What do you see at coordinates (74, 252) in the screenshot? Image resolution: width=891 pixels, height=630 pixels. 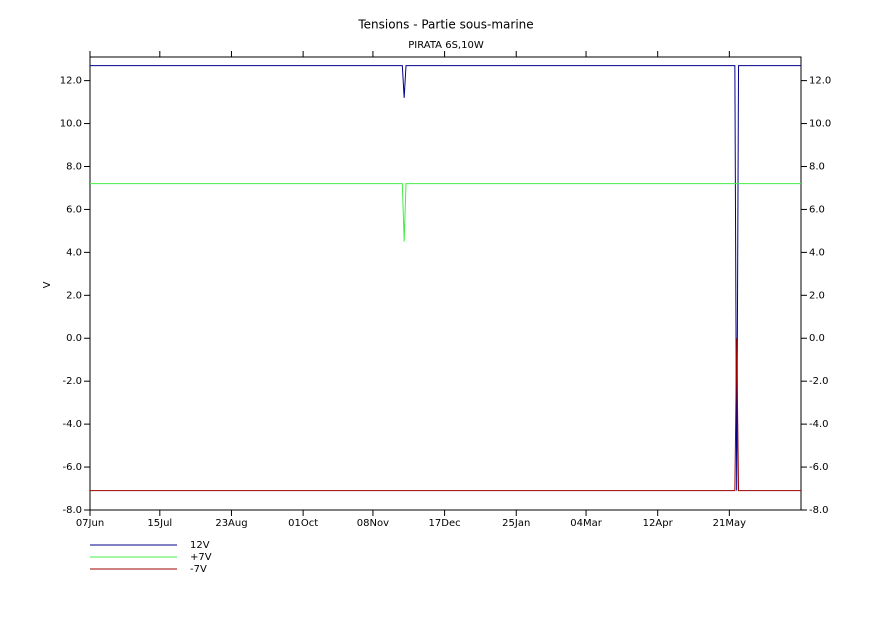 I see `y-tick-label: 4.0` at bounding box center [74, 252].